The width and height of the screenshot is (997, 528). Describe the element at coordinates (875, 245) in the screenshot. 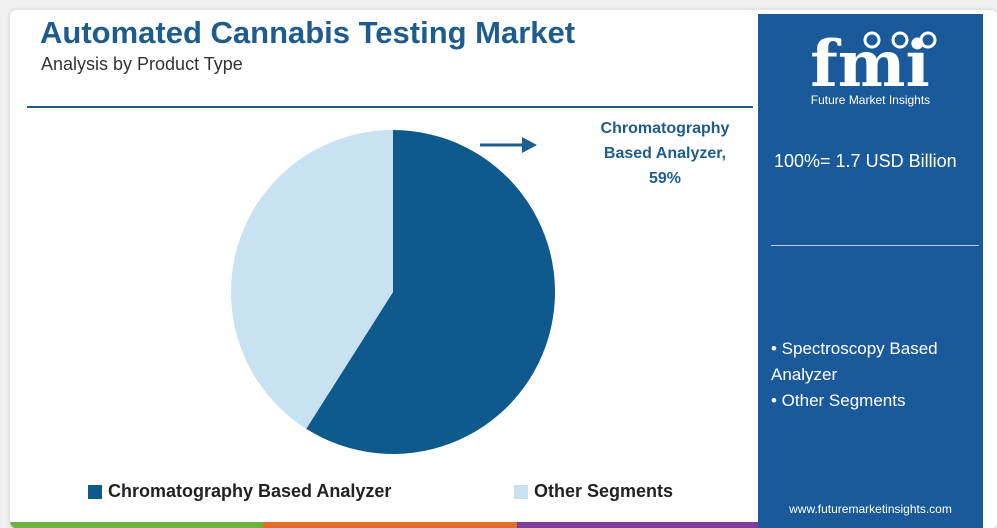

I see `sidebar-divider` at that location.